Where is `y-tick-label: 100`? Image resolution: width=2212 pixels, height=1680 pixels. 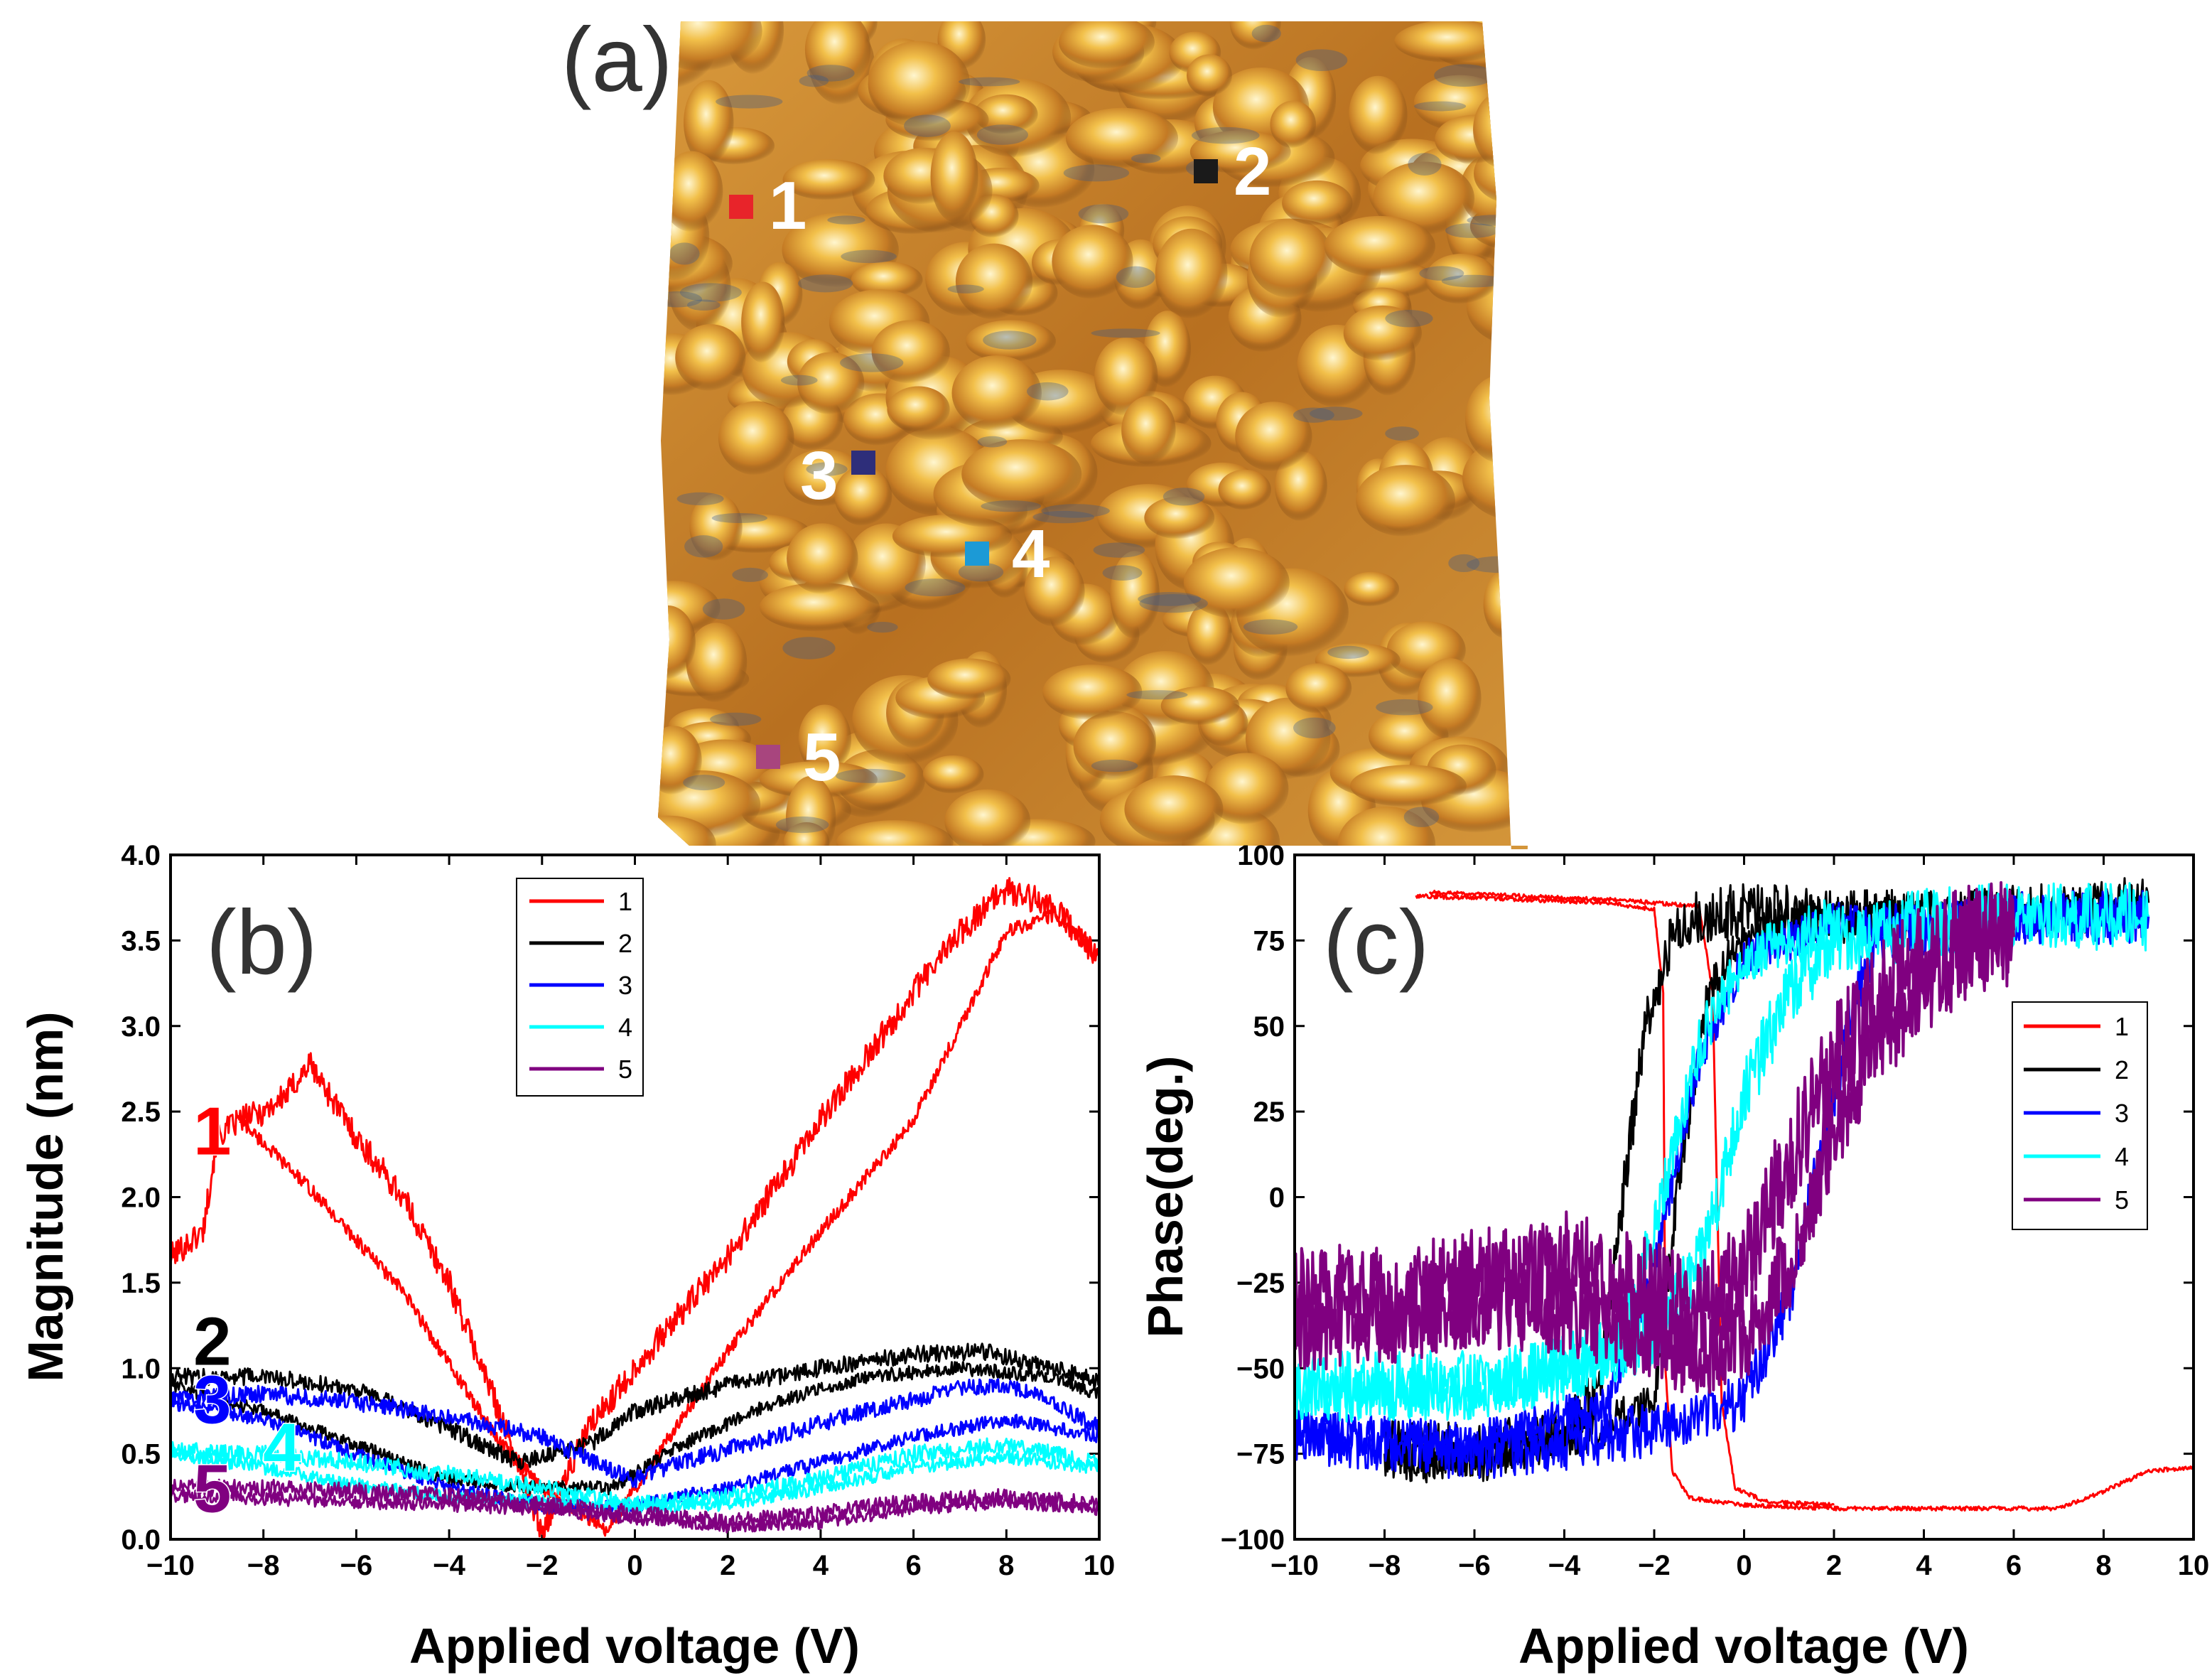 y-tick-label: 100 is located at coordinates (1261, 855).